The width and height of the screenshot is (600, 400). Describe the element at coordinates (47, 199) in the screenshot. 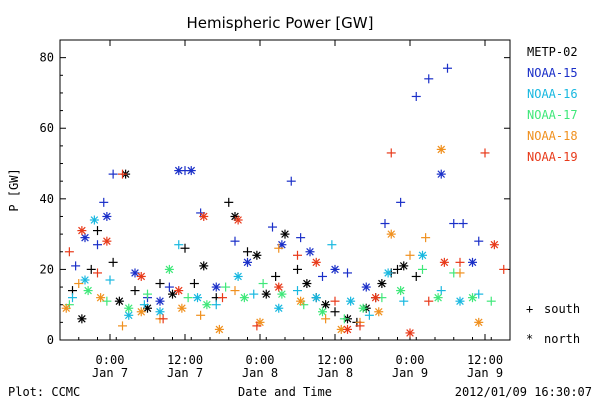

I see `y-tick-label: 40` at that location.